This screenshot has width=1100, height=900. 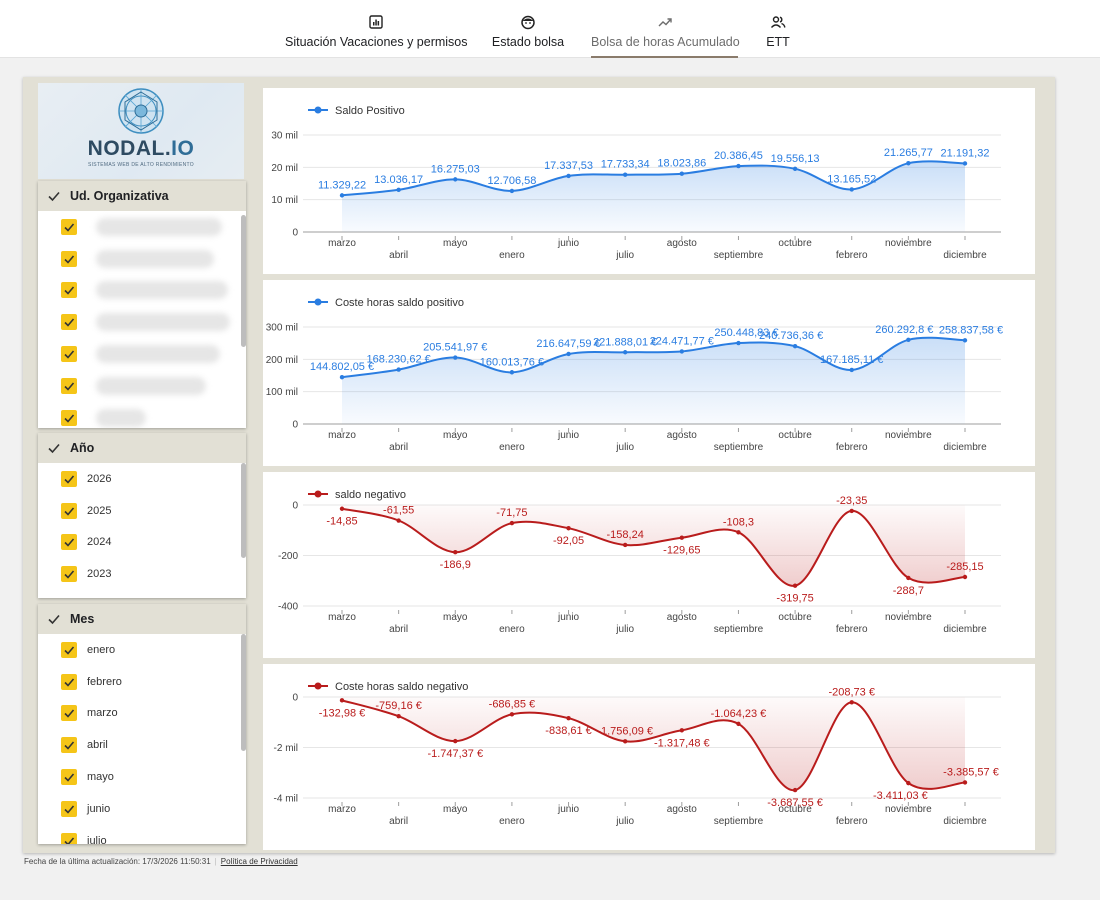 I want to click on tab-estado-bolsa: Estado bolsa, so click(x=528, y=29).